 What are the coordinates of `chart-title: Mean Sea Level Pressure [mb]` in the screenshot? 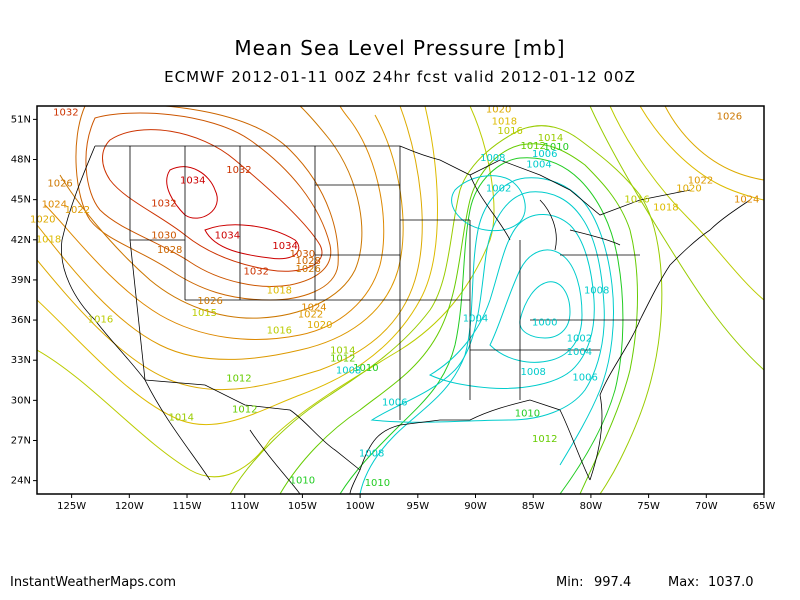 It's located at (400, 48).